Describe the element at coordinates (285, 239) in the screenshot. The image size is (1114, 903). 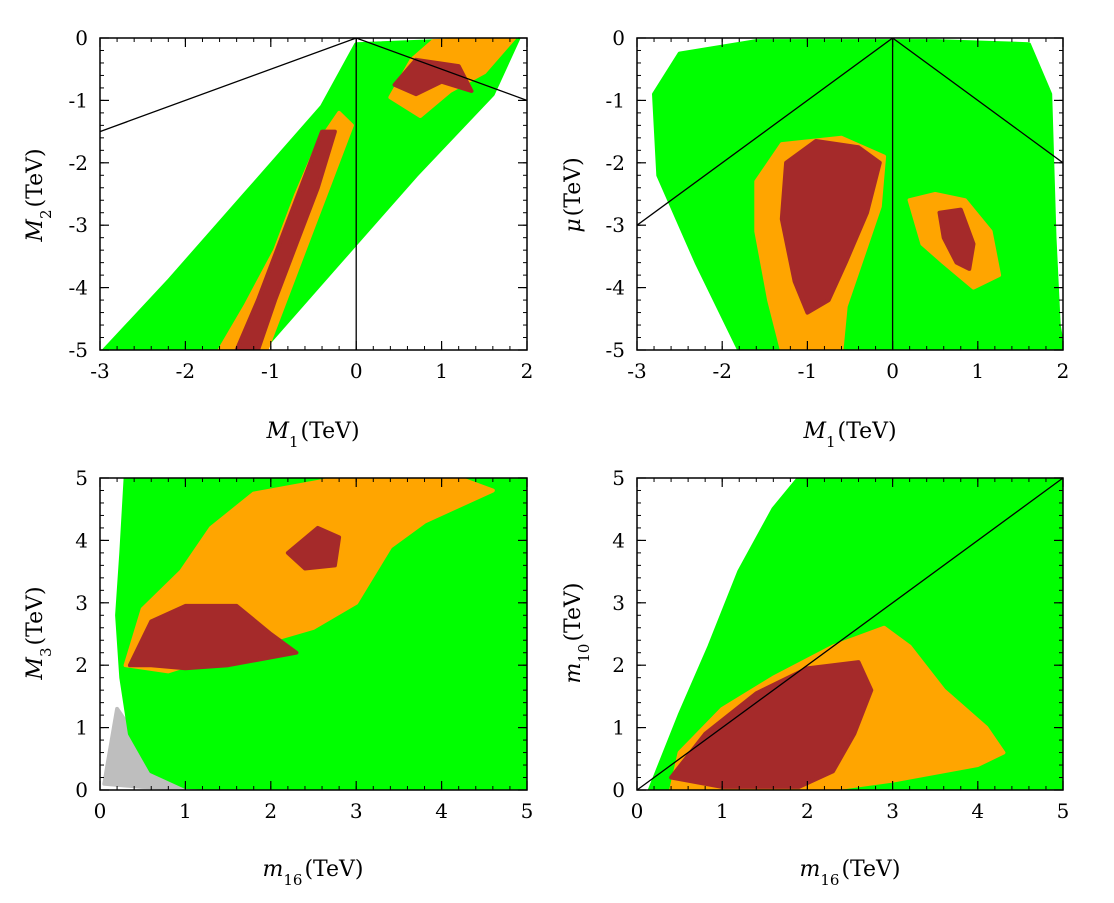
I see `region-brown-band` at that location.